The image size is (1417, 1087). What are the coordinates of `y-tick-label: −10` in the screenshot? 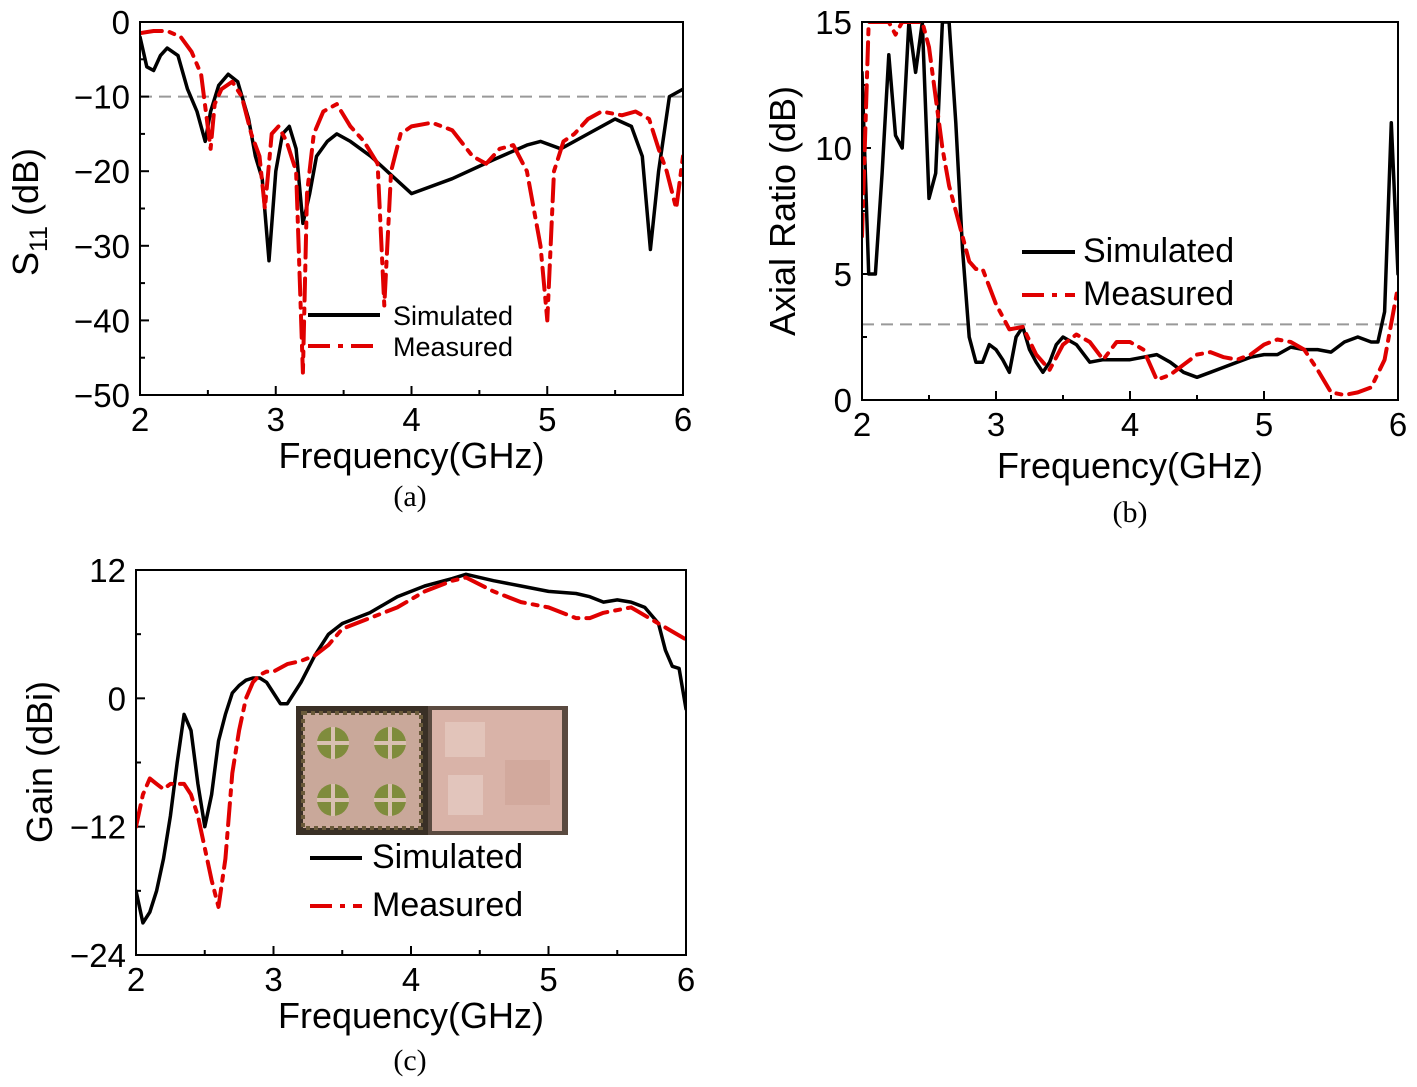 It's located at (102, 97).